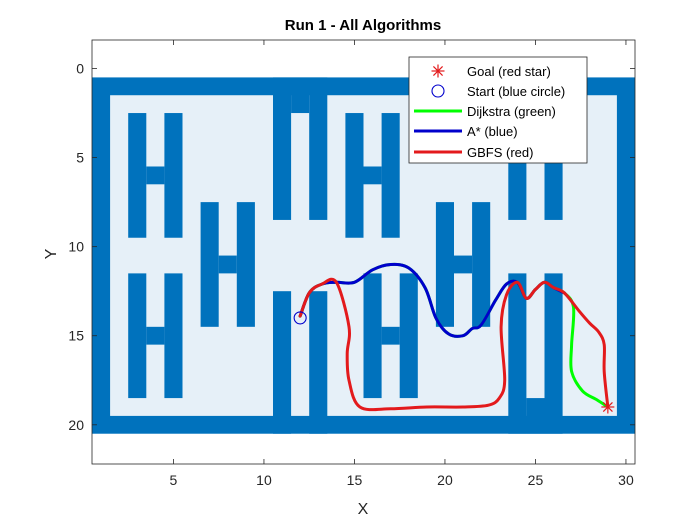 Image resolution: width=700 pixels, height=525 pixels. I want to click on legend-item-astar: A* (blue), so click(466, 131).